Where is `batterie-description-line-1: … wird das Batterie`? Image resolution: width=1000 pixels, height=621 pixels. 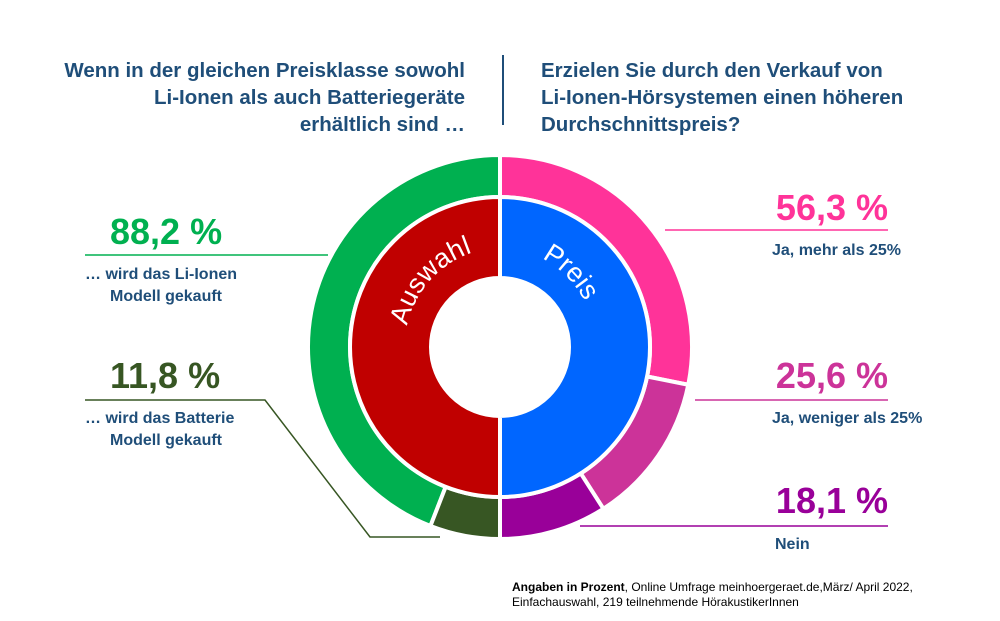 batterie-description-line-1: … wird das Batterie is located at coordinates (160, 418).